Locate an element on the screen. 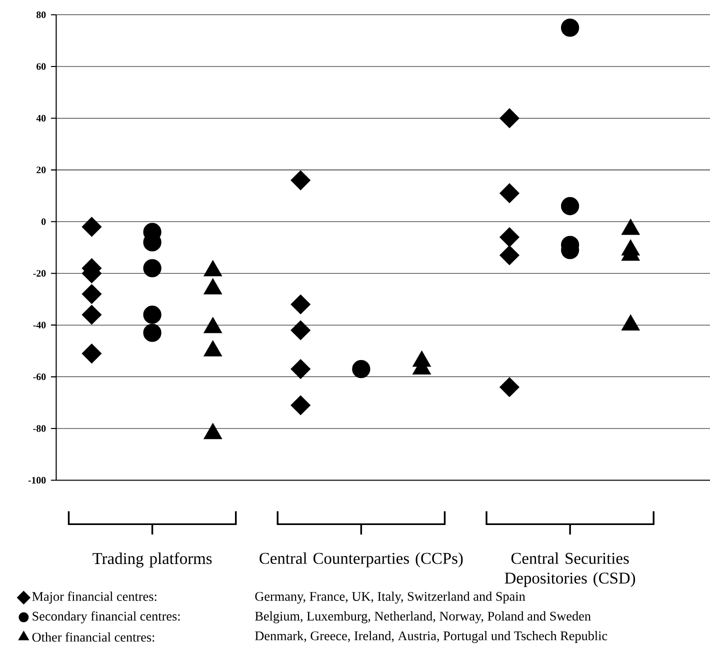  y-tick-label: 40 is located at coordinates (41, 118).